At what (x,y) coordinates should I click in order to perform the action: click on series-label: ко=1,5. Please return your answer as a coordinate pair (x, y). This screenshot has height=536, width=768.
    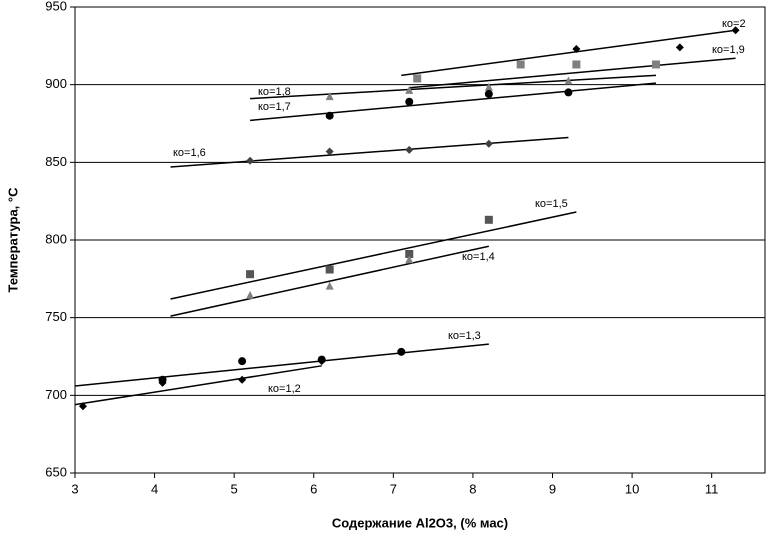
    Looking at the image, I should click on (551, 204).